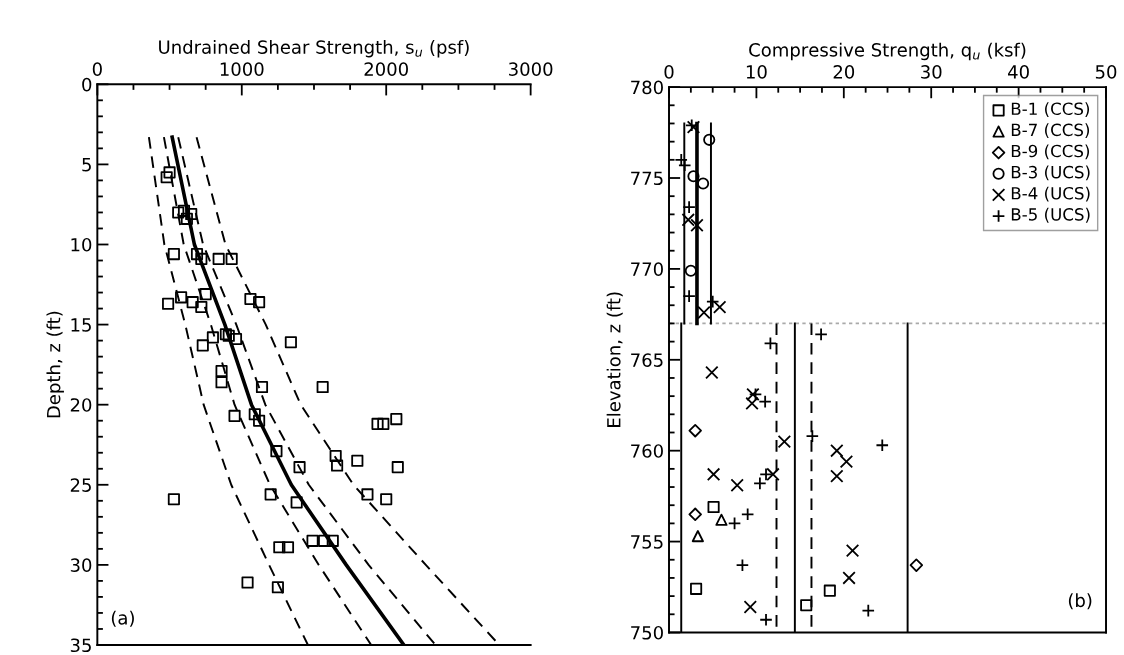 The width and height of the screenshot is (1124, 655). Describe the element at coordinates (1050, 194) in the screenshot. I see `legend-label: B-4 (UCS)` at that location.